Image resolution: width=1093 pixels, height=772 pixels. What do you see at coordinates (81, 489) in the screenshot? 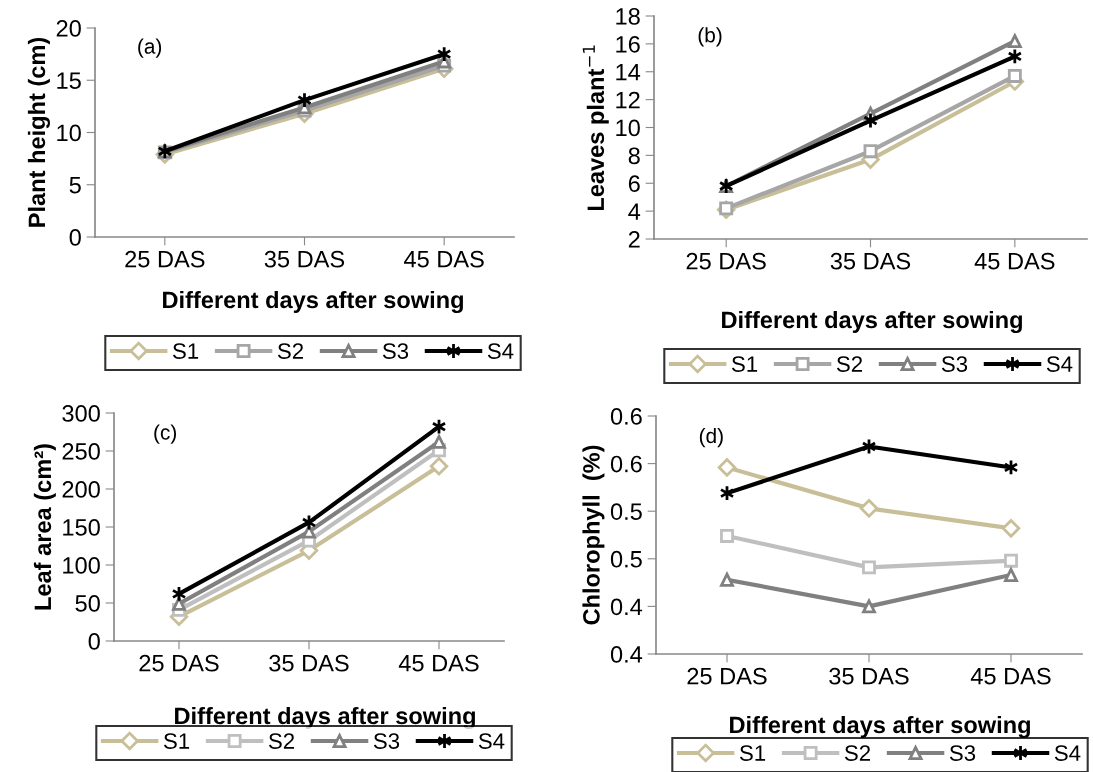
I see `y-tick-label: 200` at bounding box center [81, 489].